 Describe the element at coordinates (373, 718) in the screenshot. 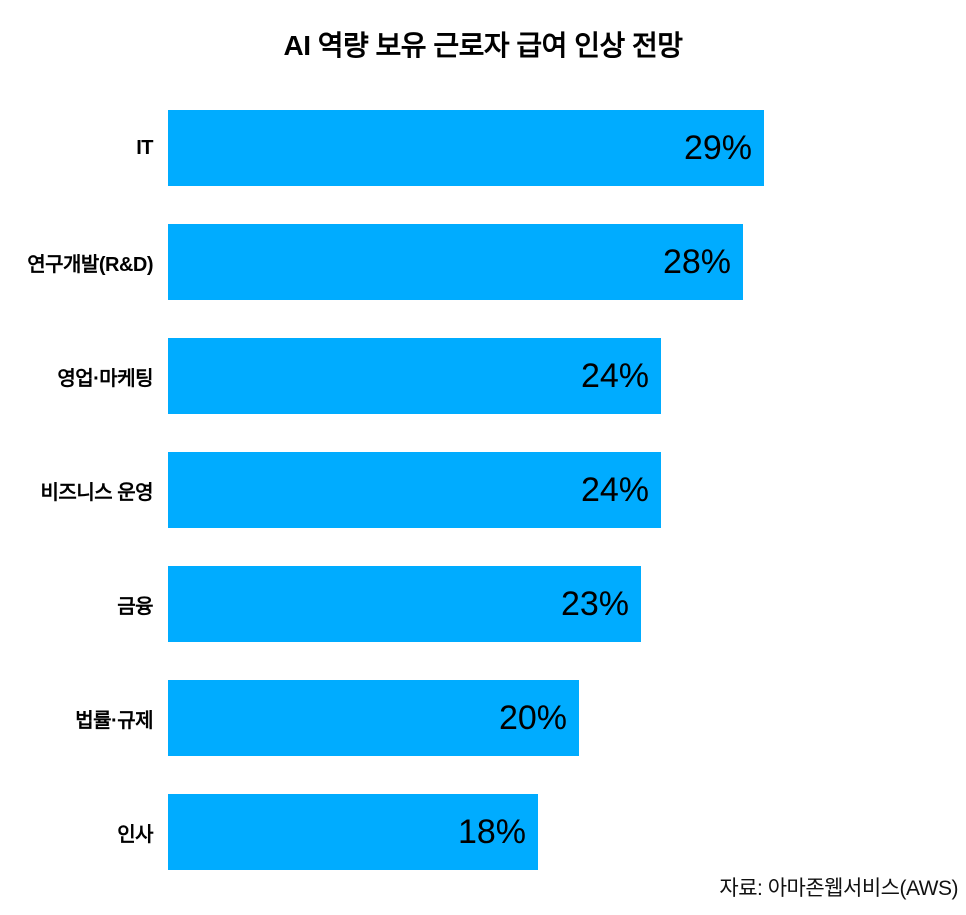

I see `bar: 20%` at that location.